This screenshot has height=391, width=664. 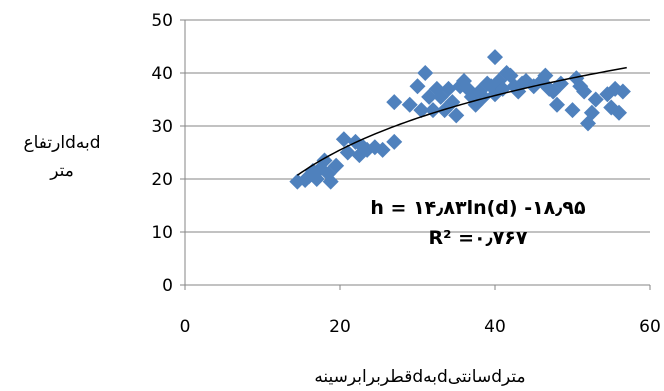 I want to click on x-tick-label: 20, so click(x=340, y=327).